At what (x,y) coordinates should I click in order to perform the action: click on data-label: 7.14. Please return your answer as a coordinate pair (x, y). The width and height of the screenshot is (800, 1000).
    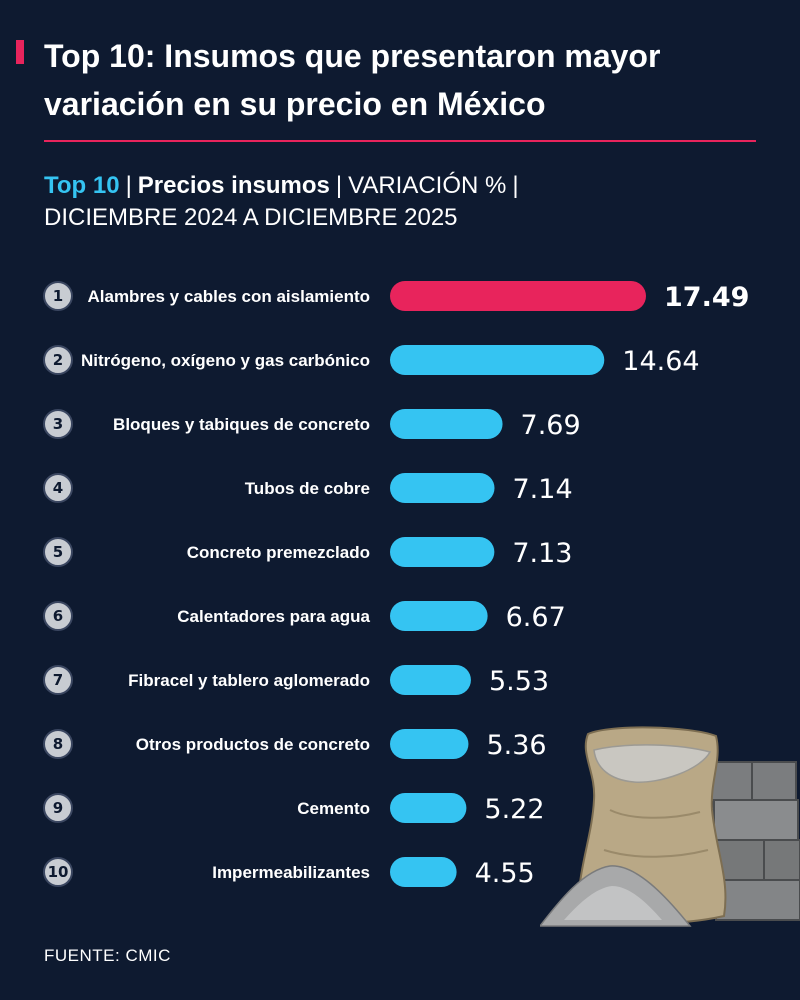
    Looking at the image, I should click on (543, 489).